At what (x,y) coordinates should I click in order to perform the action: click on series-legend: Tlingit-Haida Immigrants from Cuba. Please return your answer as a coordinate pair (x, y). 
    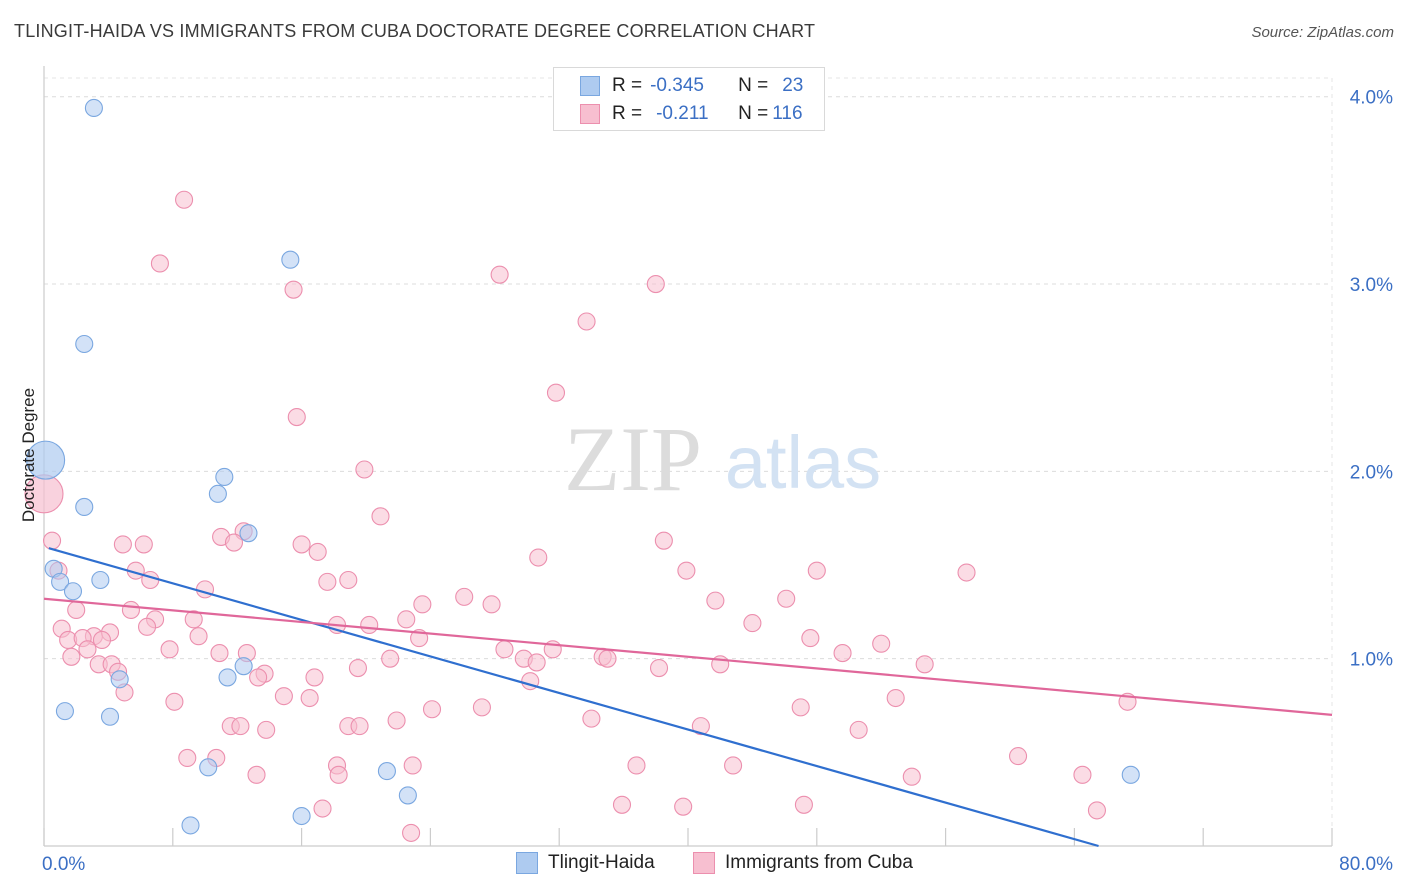
    Looking at the image, I should click on (703, 864).